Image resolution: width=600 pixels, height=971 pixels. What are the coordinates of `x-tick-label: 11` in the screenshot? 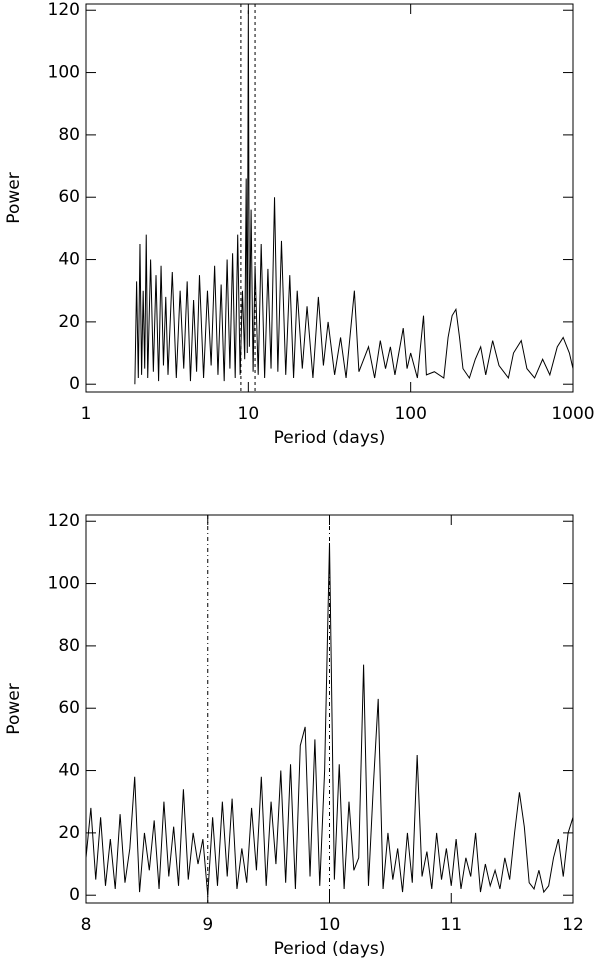 It's located at (451, 925).